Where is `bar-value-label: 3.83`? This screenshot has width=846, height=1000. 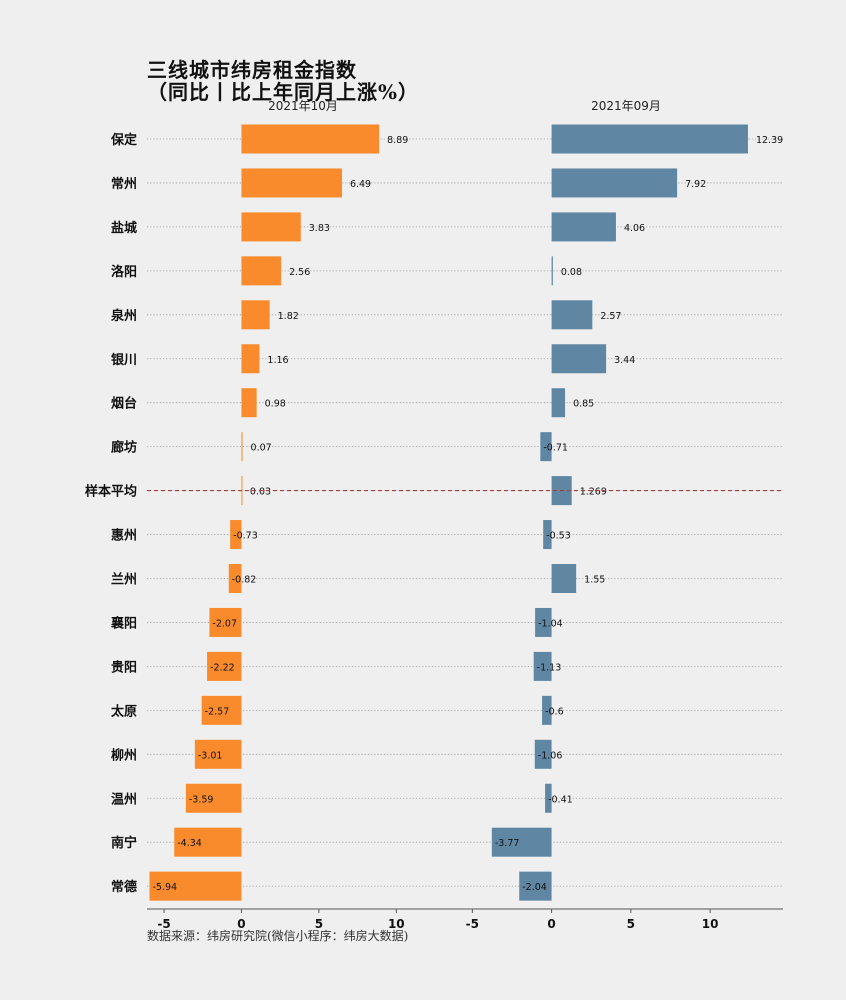 bar-value-label: 3.83 is located at coordinates (319, 228).